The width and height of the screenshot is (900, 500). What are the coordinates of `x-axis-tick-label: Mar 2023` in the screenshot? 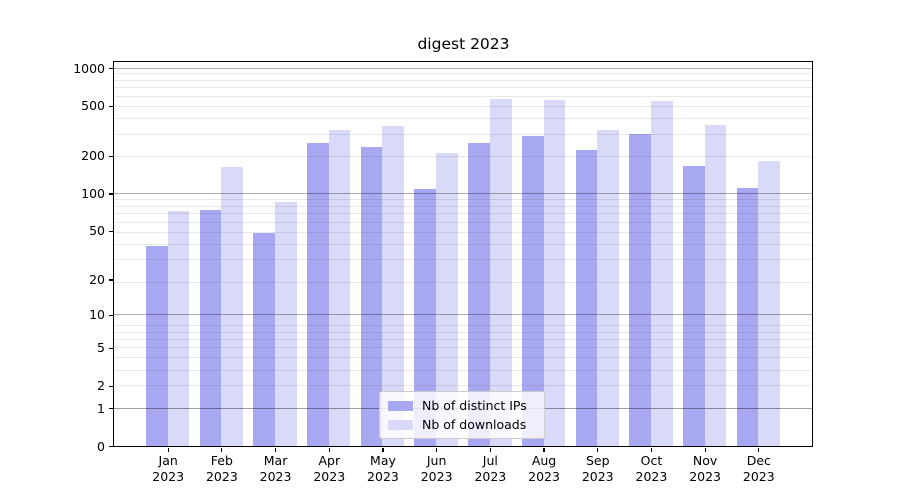 It's located at (276, 468).